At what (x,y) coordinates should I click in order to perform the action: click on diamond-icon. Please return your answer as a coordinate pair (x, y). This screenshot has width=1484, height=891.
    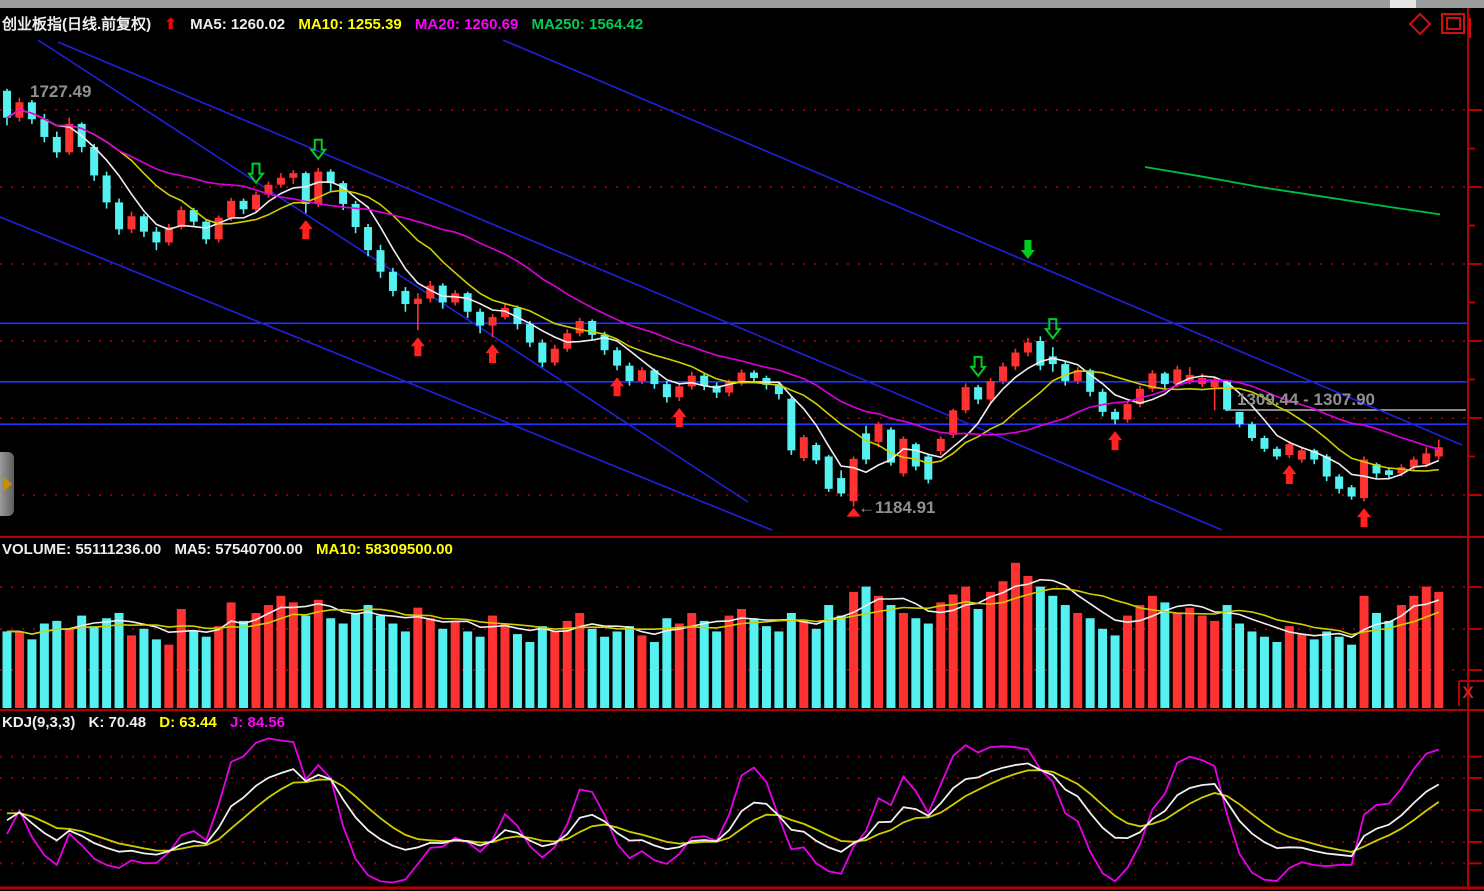
    Looking at the image, I should click on (1420, 24).